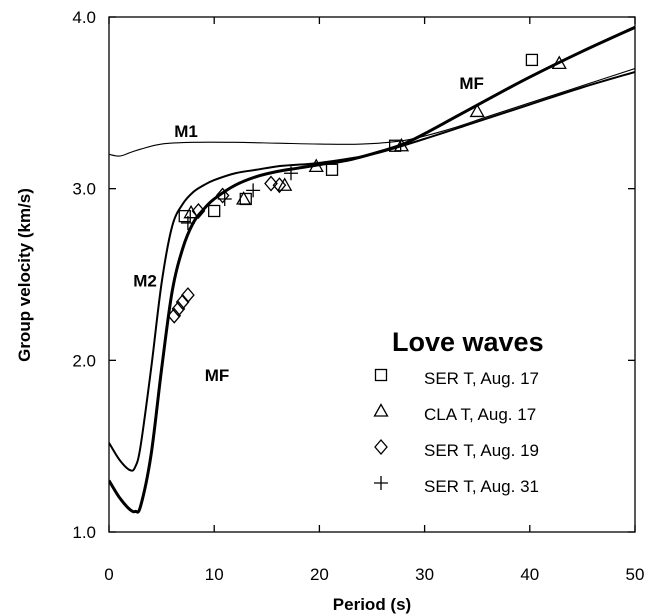 The image size is (647, 616). What do you see at coordinates (108, 574) in the screenshot?
I see `x-tick-label: 0` at bounding box center [108, 574].